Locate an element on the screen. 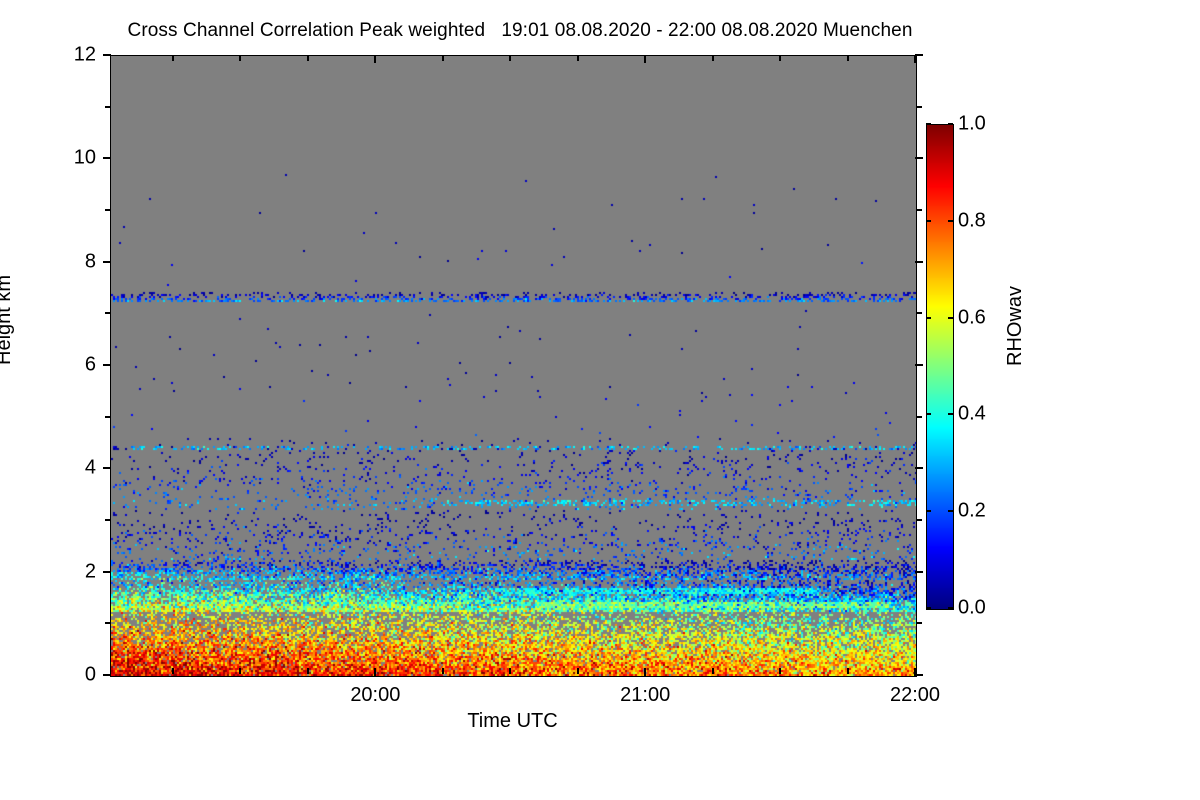  colorbar-tick-label: 0.4 is located at coordinates (972, 413).